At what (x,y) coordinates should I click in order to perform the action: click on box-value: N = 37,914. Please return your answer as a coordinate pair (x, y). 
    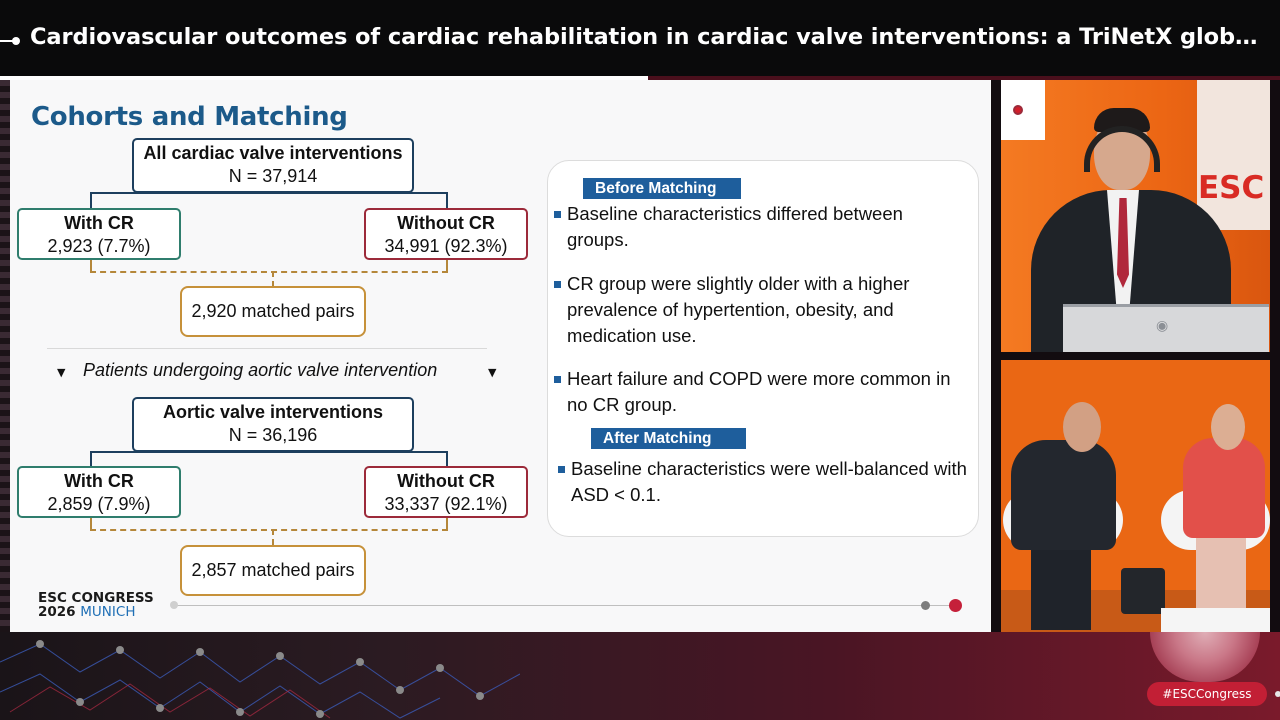
    Looking at the image, I should click on (273, 176).